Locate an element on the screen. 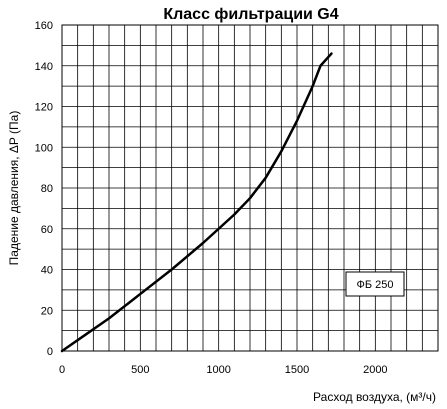 The width and height of the screenshot is (447, 409). y-tick-label: 100 is located at coordinates (44, 148).